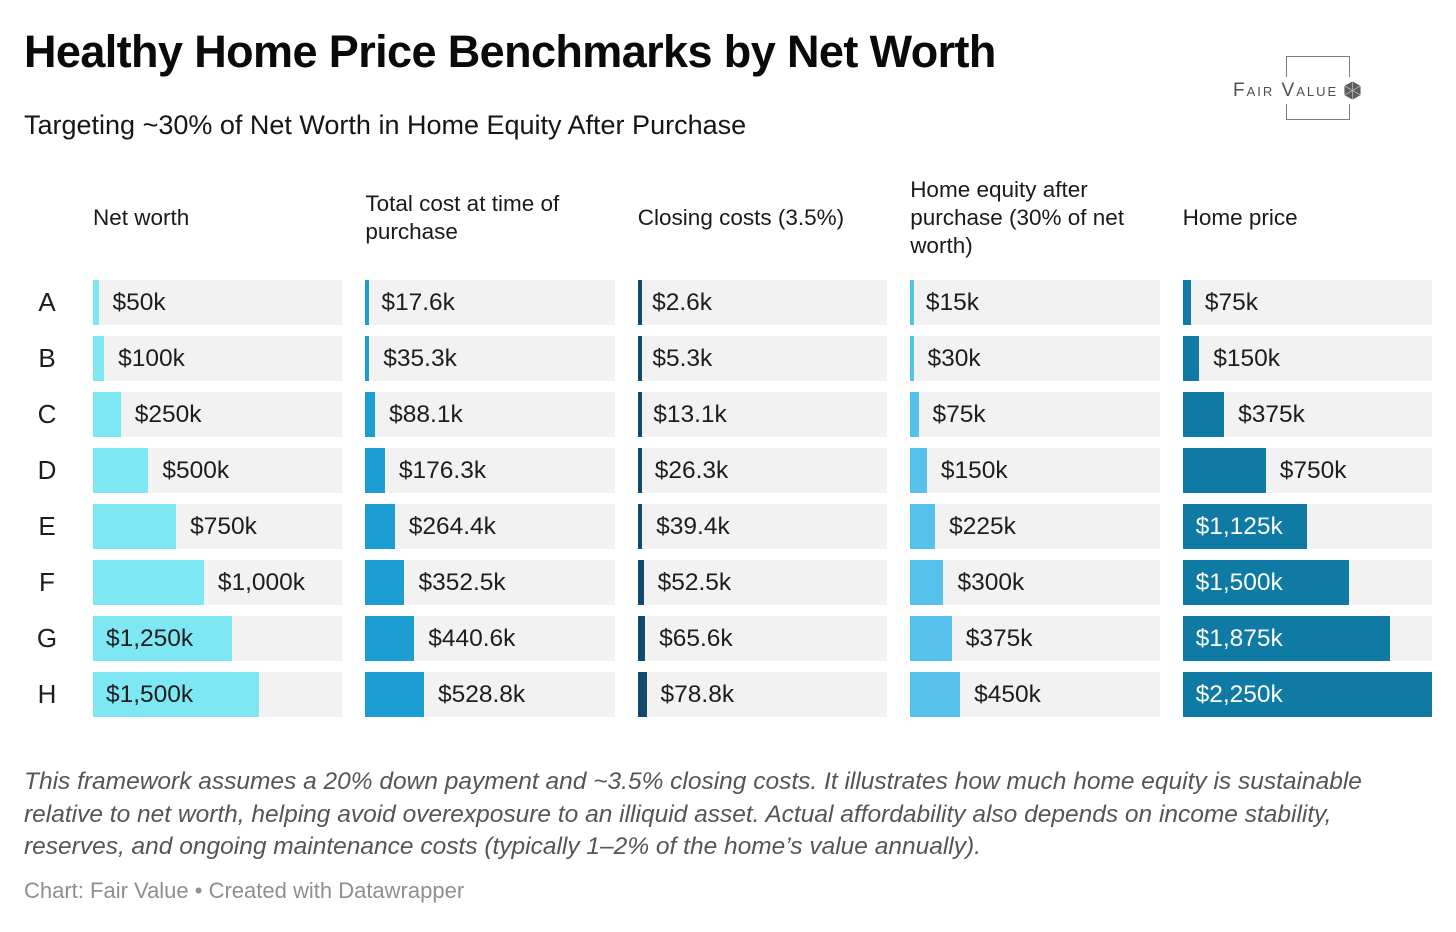 The image size is (1456, 932). What do you see at coordinates (1240, 217) in the screenshot?
I see `column-header-home-price: Home price` at bounding box center [1240, 217].